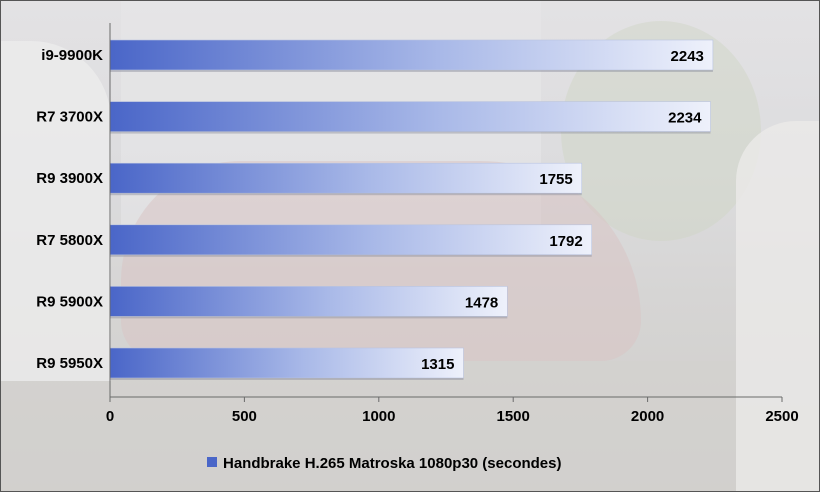 Image resolution: width=820 pixels, height=492 pixels. I want to click on bar-i9-9900k, so click(411, 55).